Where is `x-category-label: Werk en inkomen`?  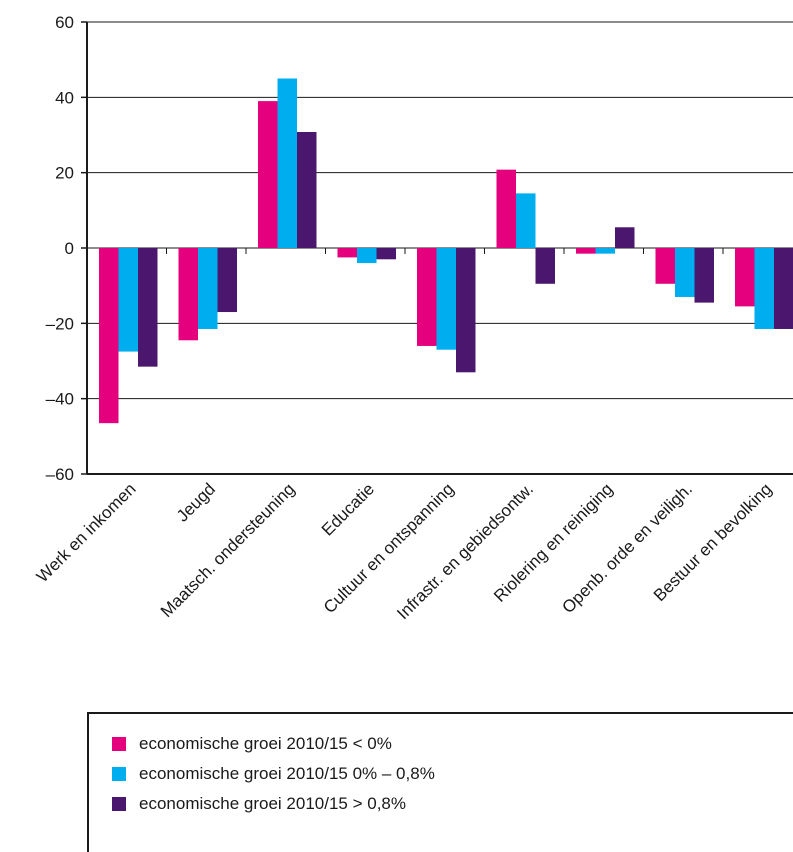 x-category-label: Werk en inkomen is located at coordinates (86, 532).